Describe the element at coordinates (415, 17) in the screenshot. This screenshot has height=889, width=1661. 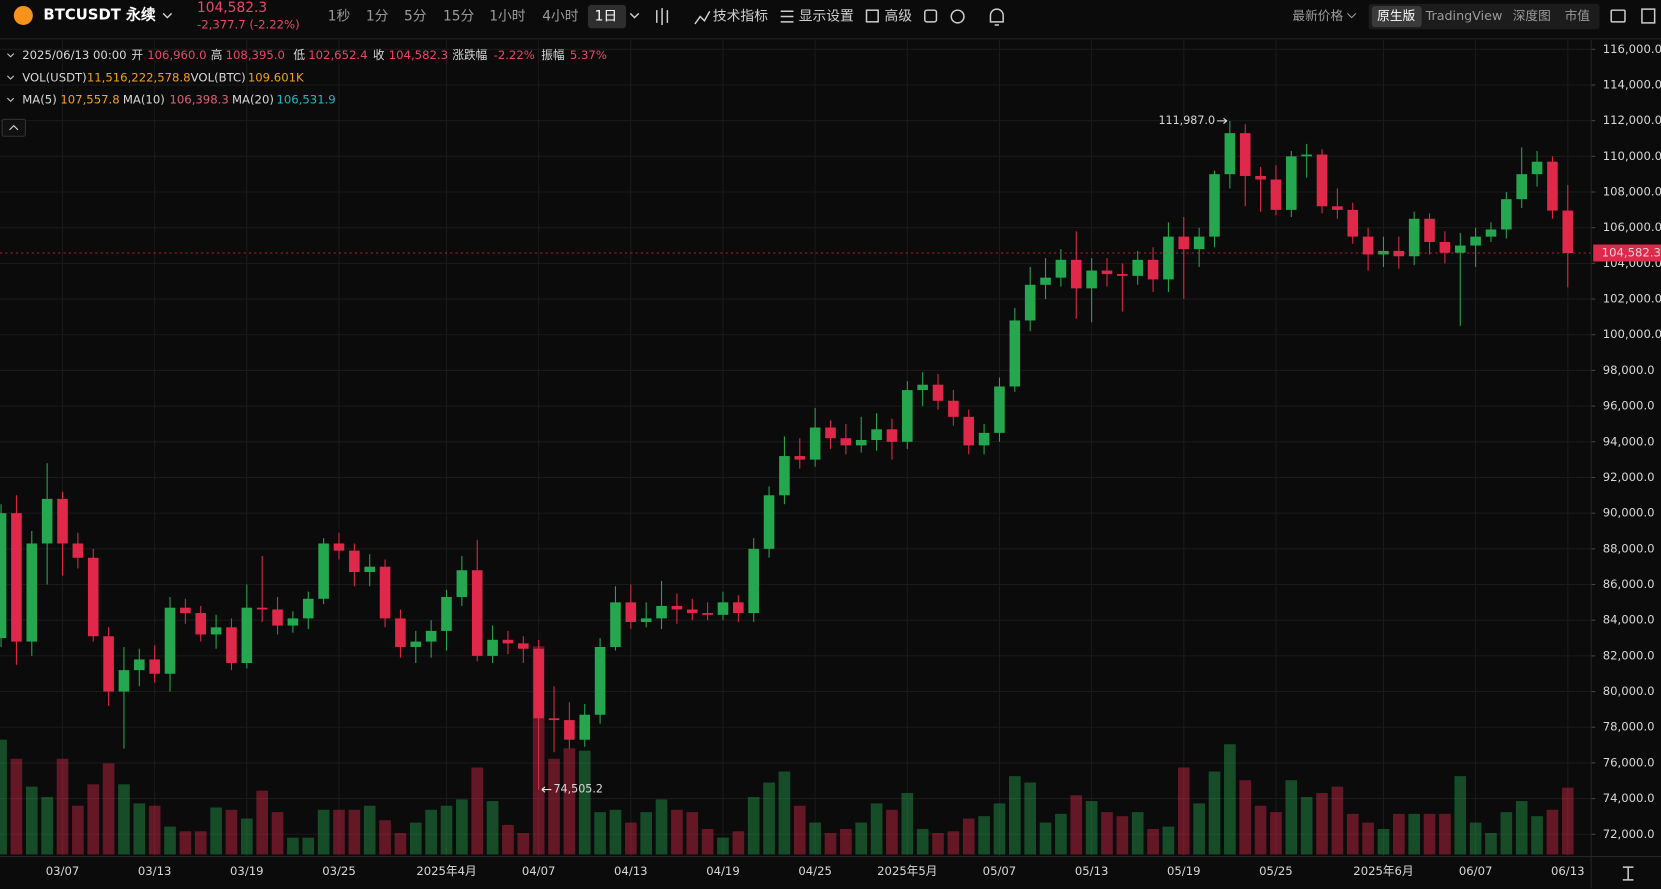
I see `interval: 5分` at that location.